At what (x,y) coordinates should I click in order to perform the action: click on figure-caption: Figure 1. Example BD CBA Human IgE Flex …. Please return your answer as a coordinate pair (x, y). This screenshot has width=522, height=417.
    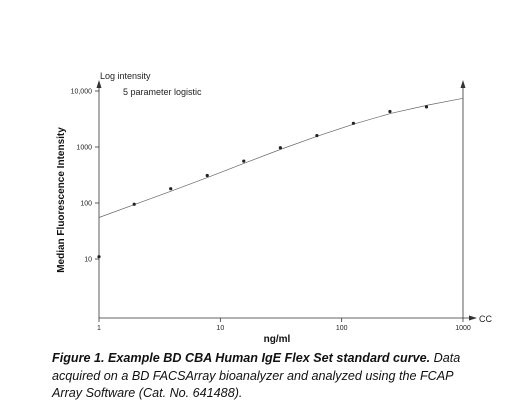
    Looking at the image, I should click on (262, 376).